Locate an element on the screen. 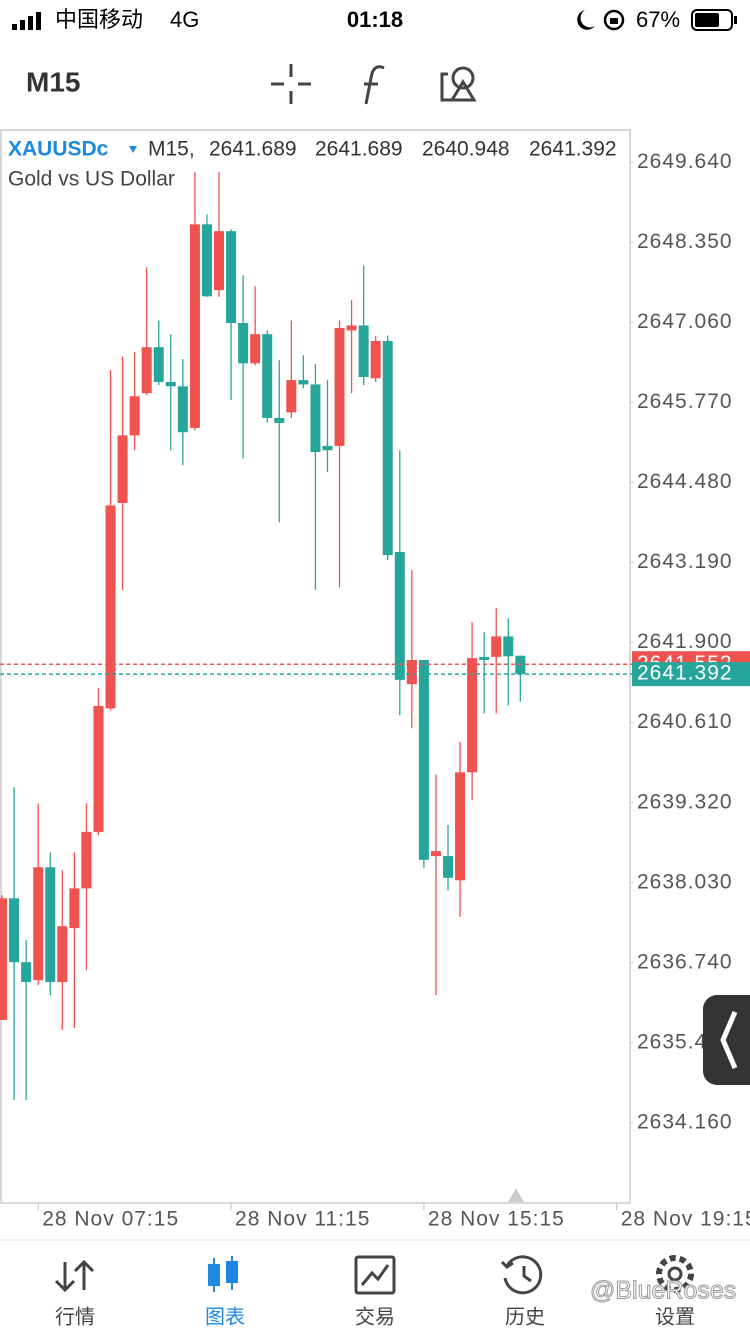 The height and width of the screenshot is (1334, 750). toolbar: M15 is located at coordinates (251, 84).